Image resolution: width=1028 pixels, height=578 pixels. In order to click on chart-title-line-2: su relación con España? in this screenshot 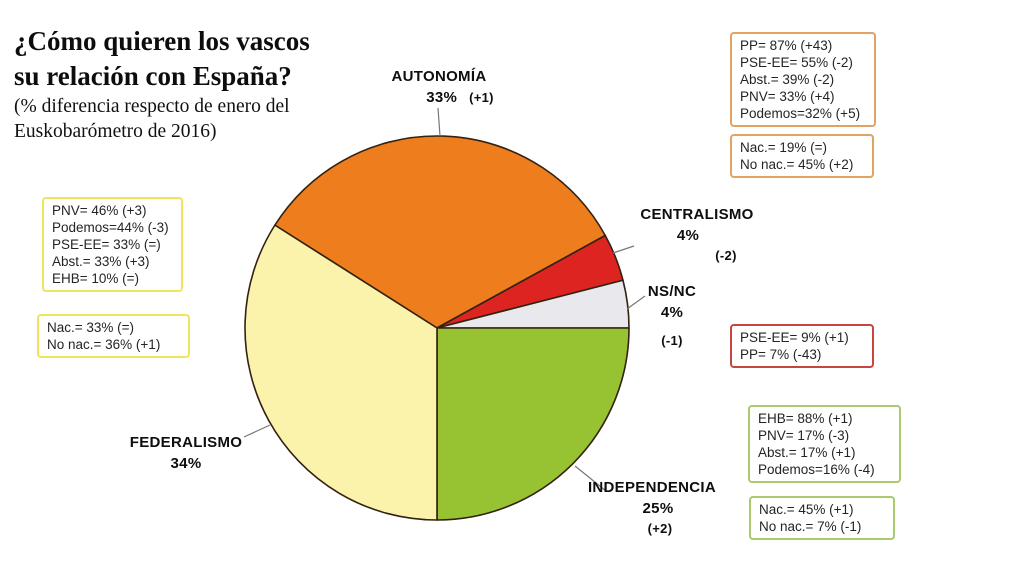, I will do `click(153, 76)`.